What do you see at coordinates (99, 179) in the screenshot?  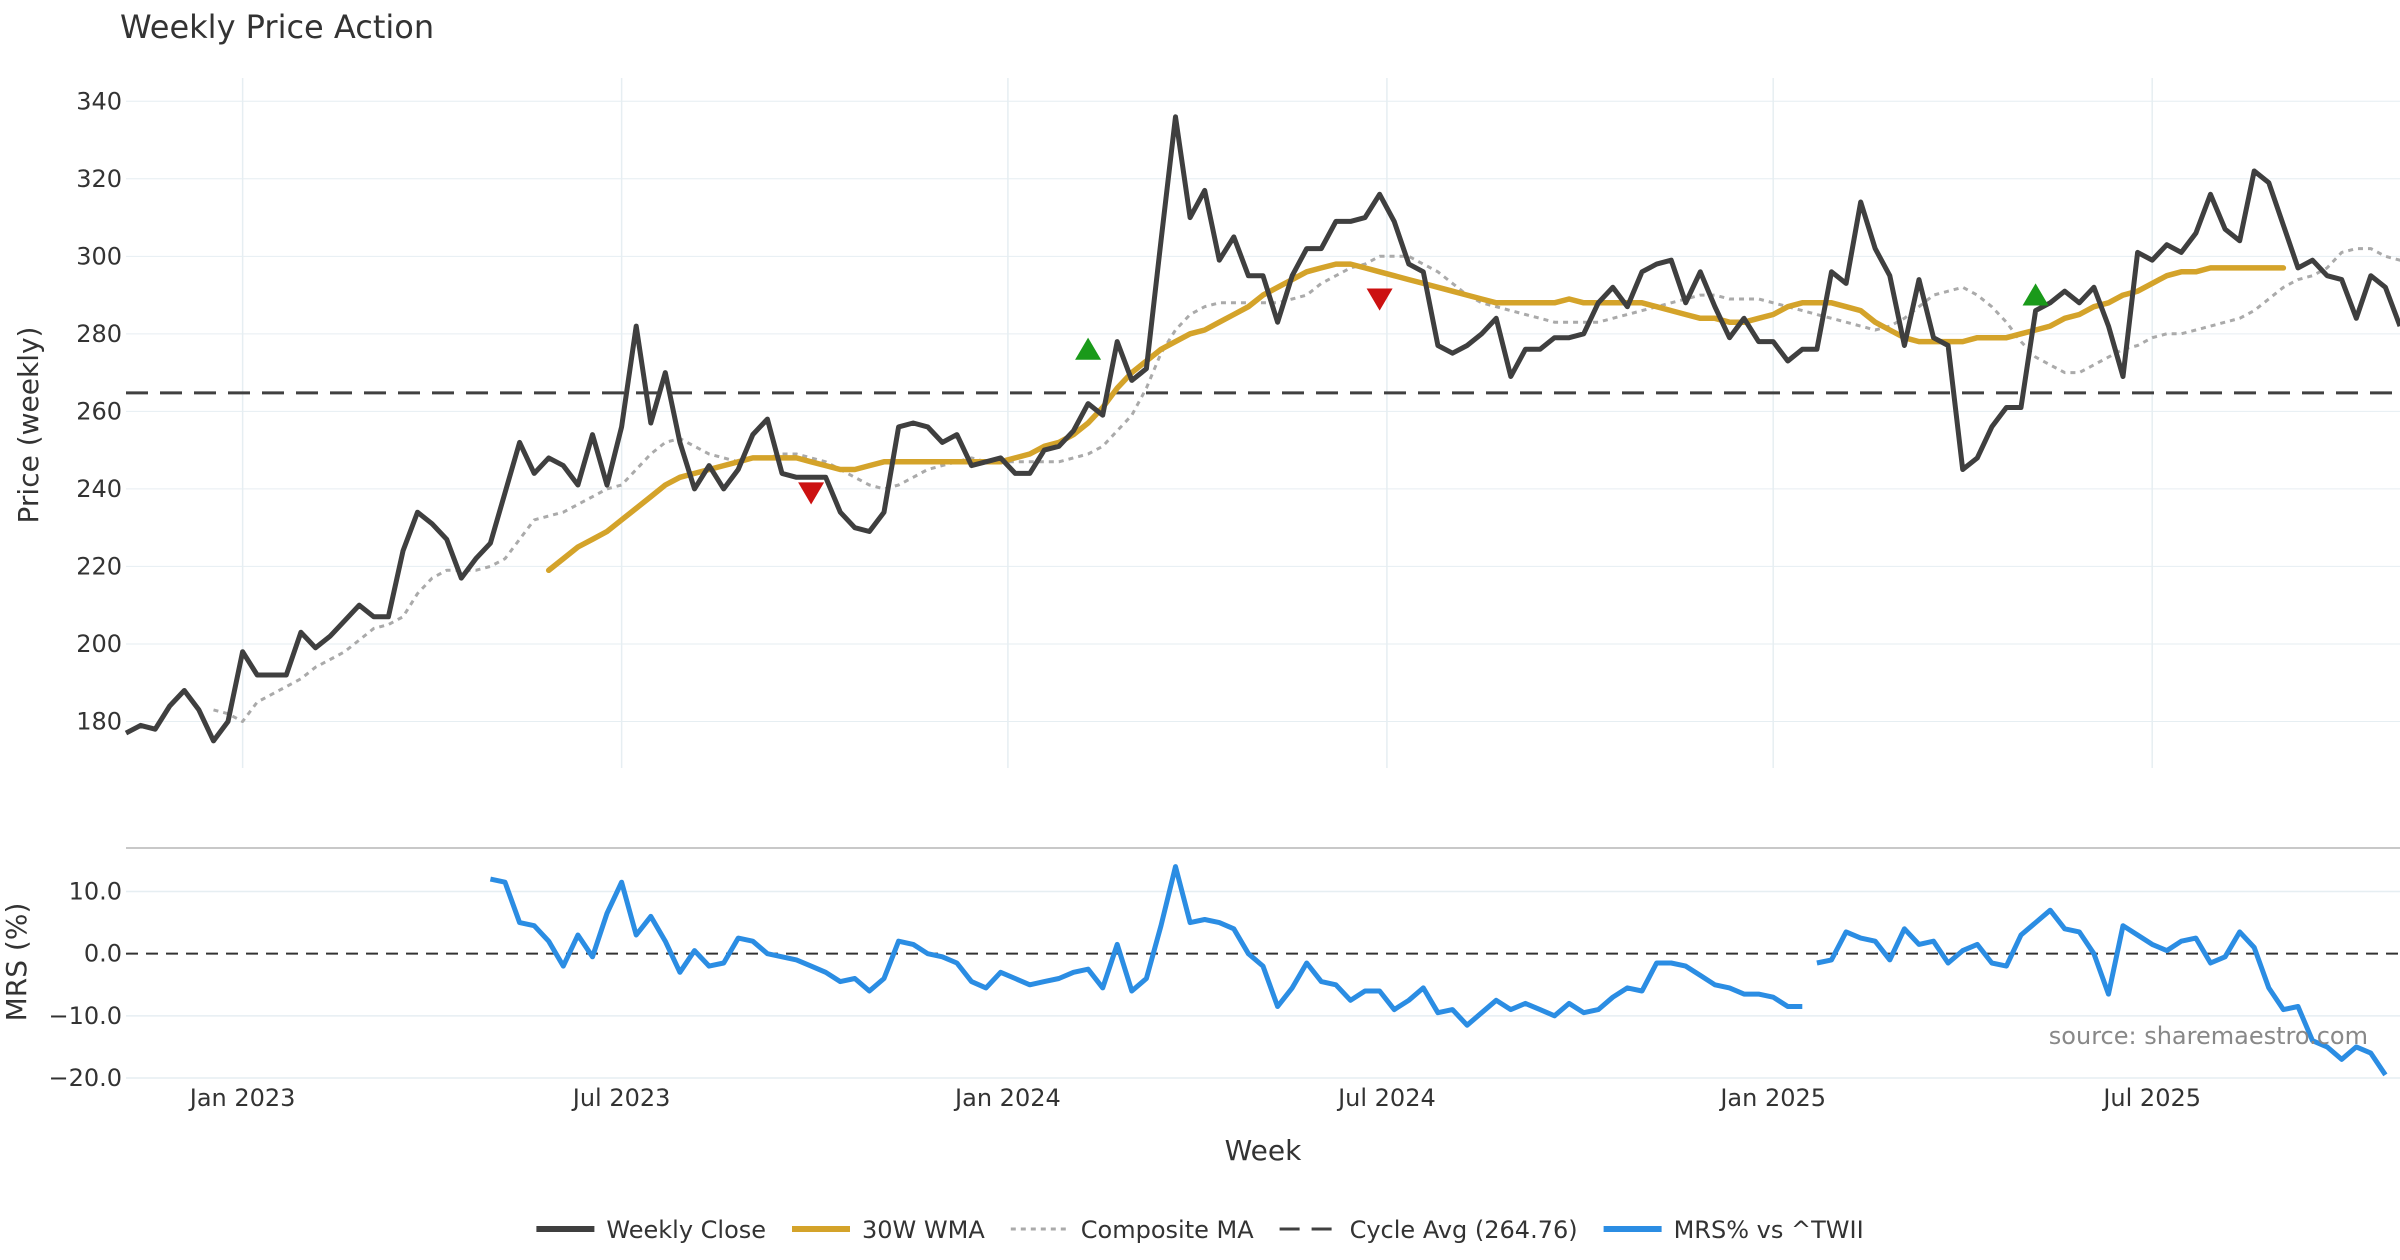 I see `price-y-tick-label: 320` at bounding box center [99, 179].